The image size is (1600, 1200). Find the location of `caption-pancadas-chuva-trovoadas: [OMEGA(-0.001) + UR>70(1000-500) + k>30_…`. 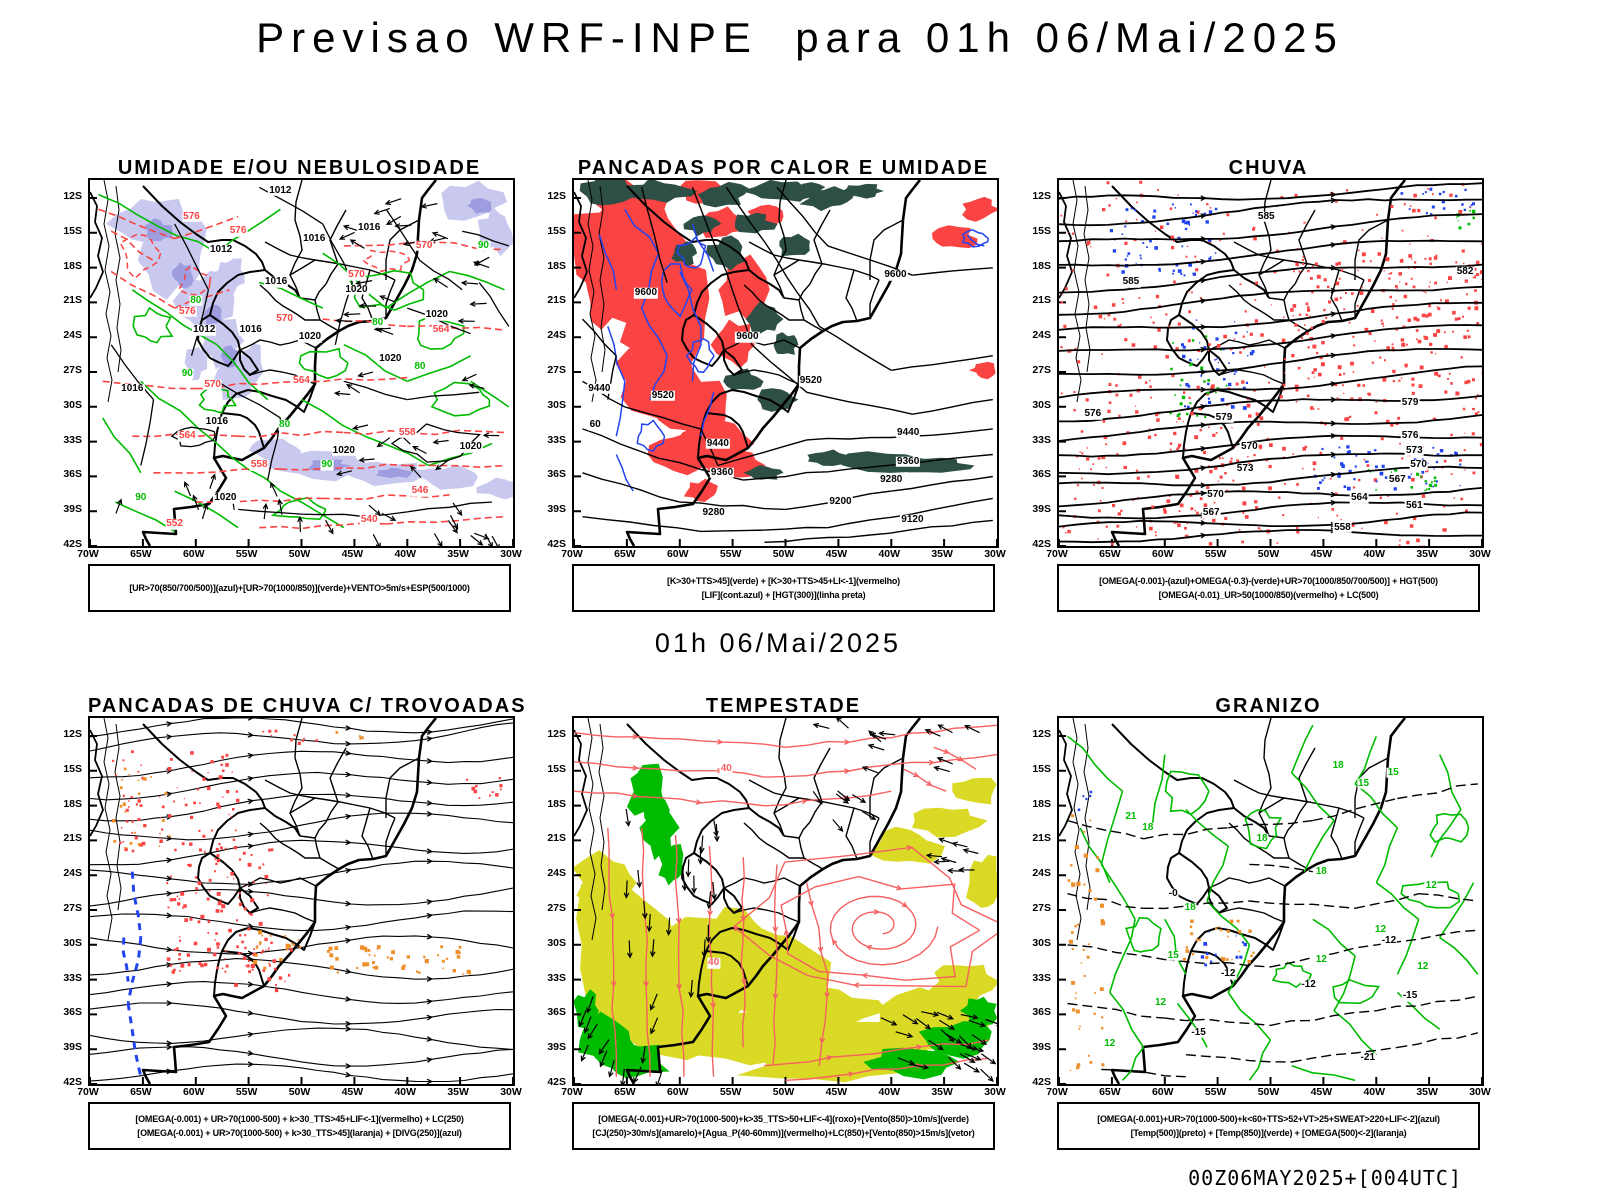

caption-pancadas-chuva-trovoadas: [OMEGA(-0.001) + UR>70(1000-500) + k>30_… is located at coordinates (299, 1126).